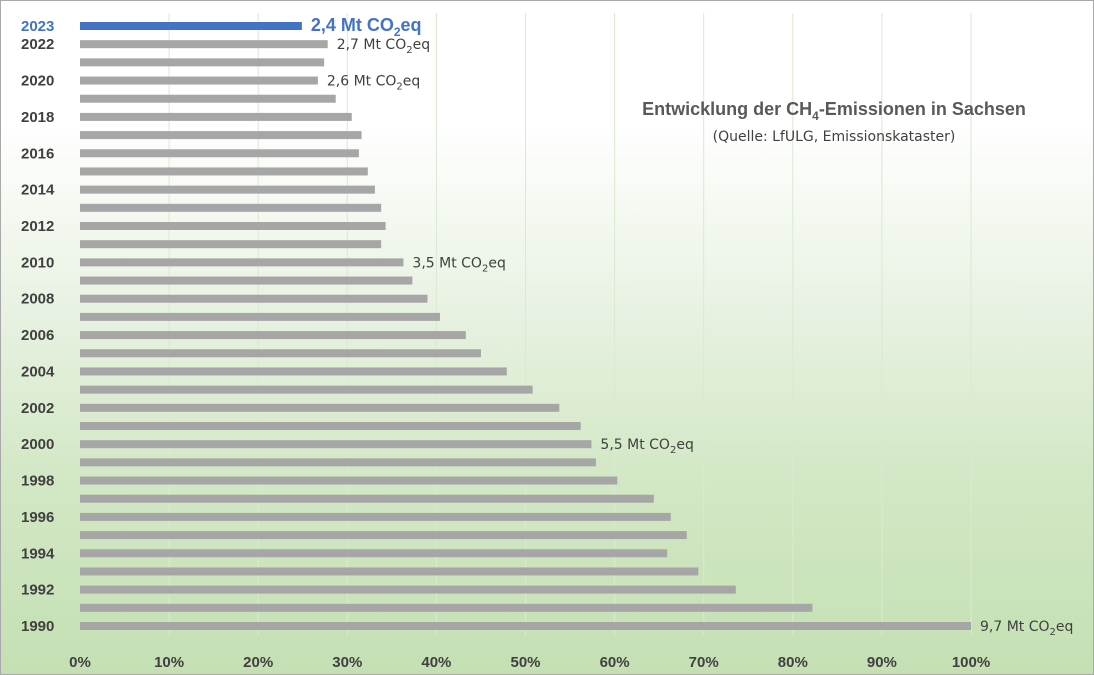 Image resolution: width=1094 pixels, height=675 pixels. I want to click on y-tick-label: 2006, so click(37, 335).